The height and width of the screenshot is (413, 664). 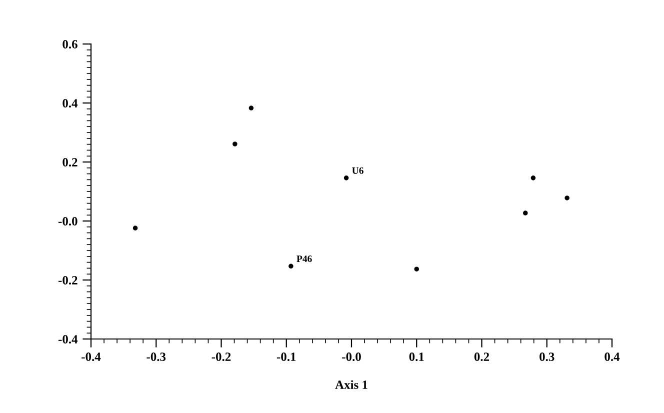 What do you see at coordinates (70, 103) in the screenshot?
I see `y-tick-label: 0.4` at bounding box center [70, 103].